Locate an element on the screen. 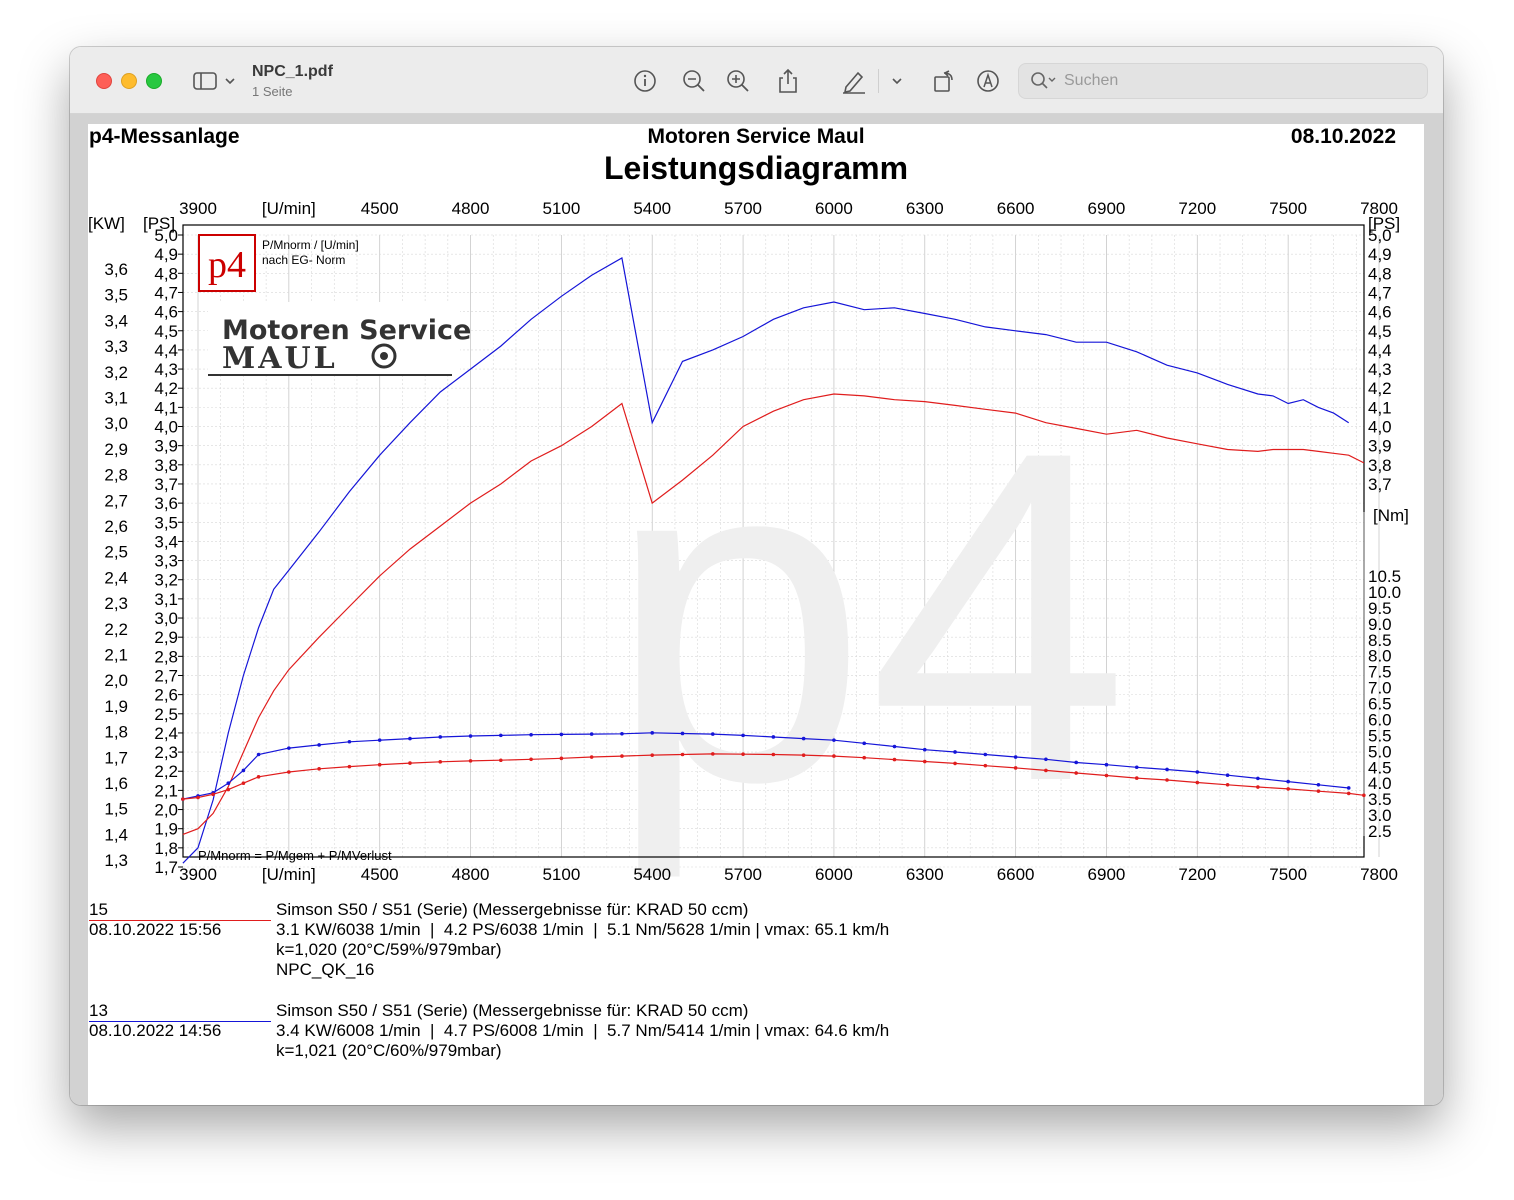 The image size is (1514, 1200). kw-tick-label: 2,0 is located at coordinates (116, 680).